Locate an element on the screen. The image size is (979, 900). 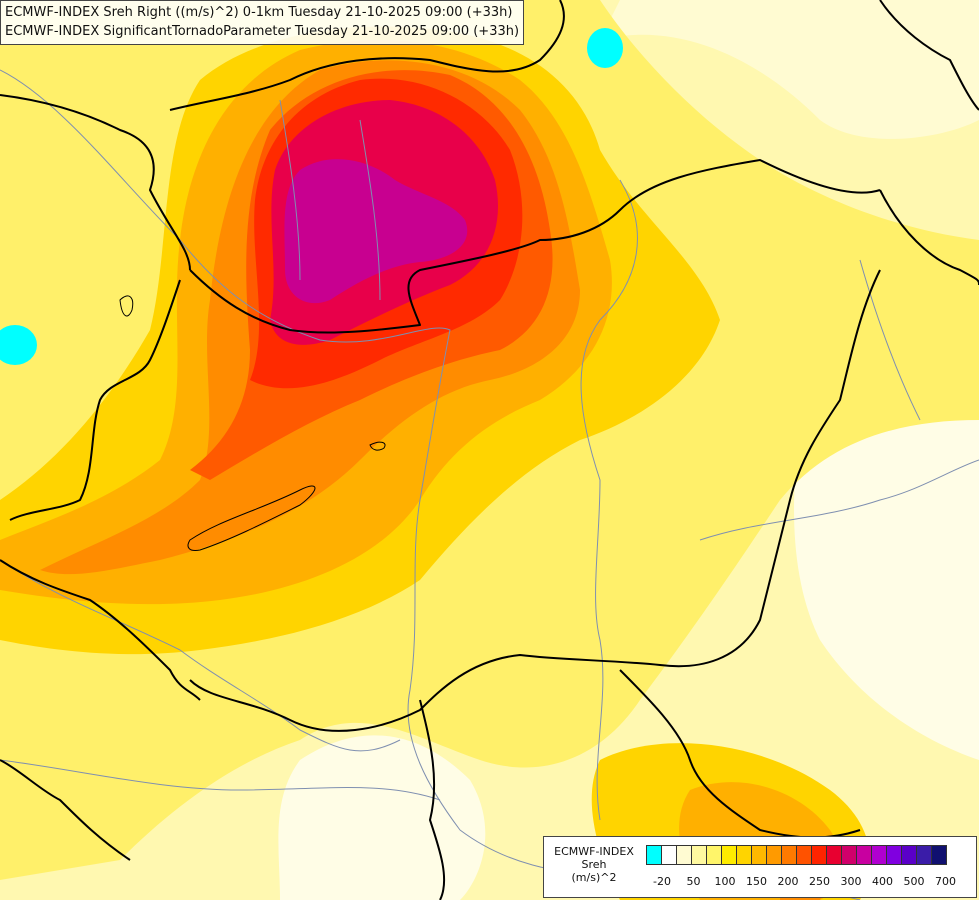
river-tisza is located at coordinates (609, 500).